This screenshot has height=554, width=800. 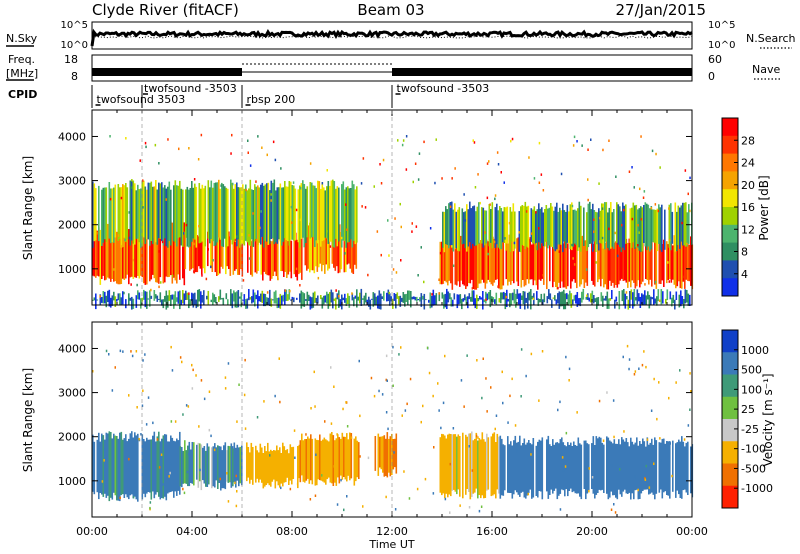 I want to click on nave-tick-top: 60, so click(x=715, y=59).